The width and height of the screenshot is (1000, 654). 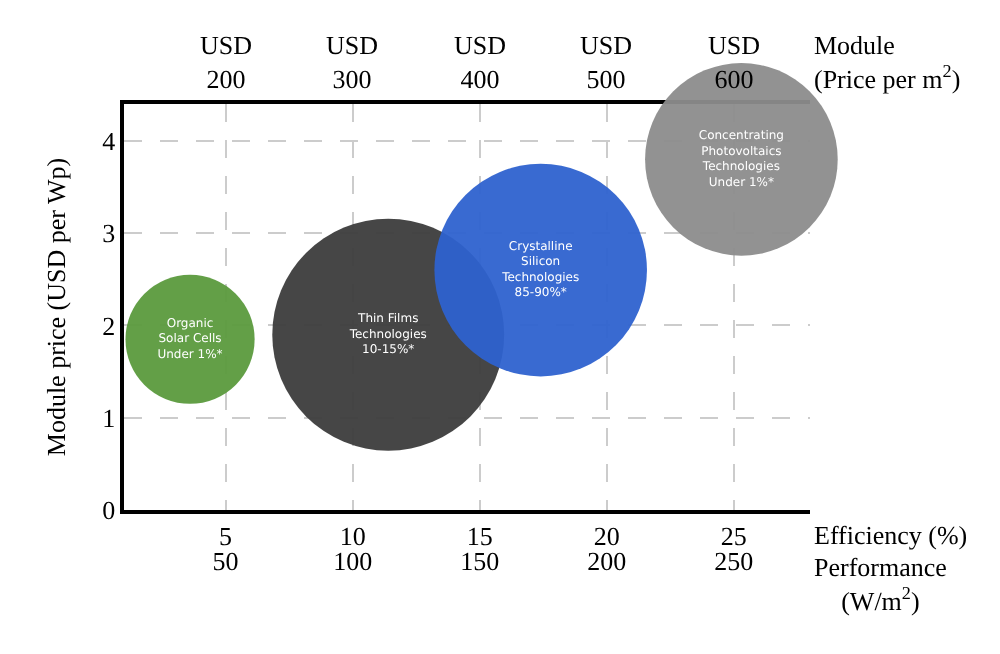 What do you see at coordinates (225, 561) in the screenshot?
I see `x2-tick-label: 50` at bounding box center [225, 561].